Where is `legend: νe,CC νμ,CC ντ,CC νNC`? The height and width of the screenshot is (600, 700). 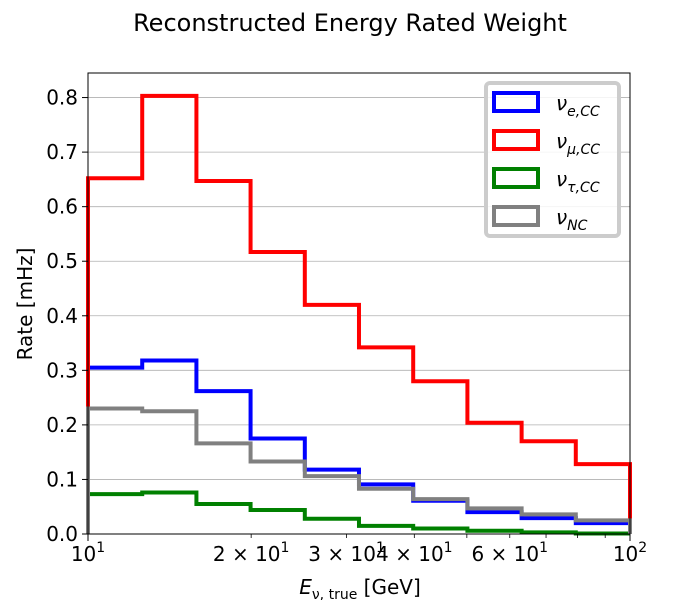 legend: νe,CC νμ,CC ντ,CC νNC is located at coordinates (552, 159).